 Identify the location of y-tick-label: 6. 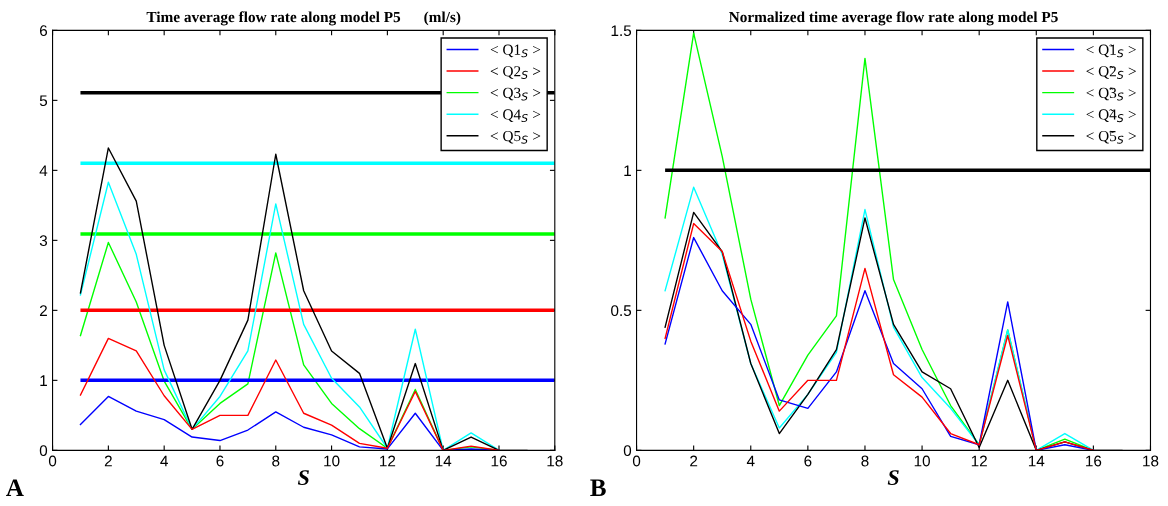
(43, 31).